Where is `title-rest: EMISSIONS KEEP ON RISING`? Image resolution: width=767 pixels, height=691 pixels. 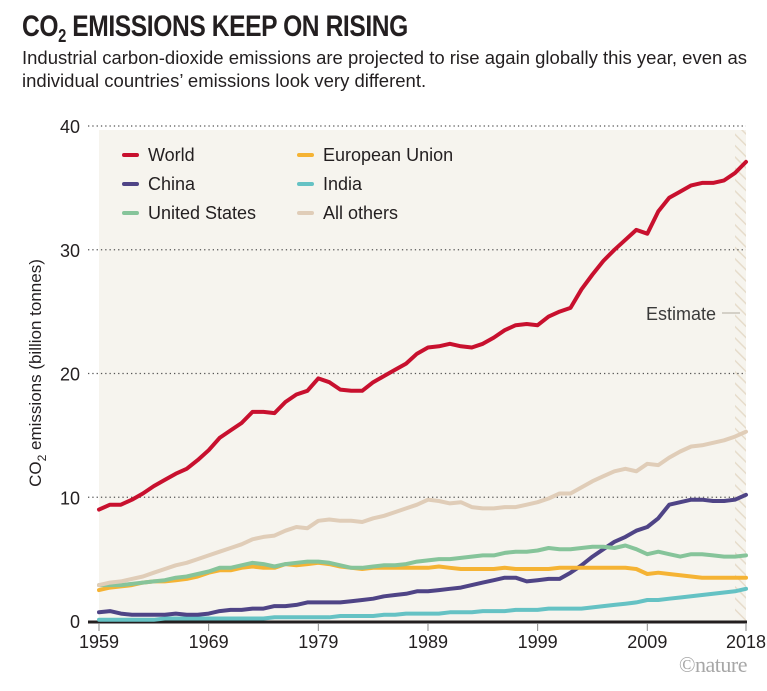
title-rest: EMISSIONS KEEP ON RISING is located at coordinates (236, 26).